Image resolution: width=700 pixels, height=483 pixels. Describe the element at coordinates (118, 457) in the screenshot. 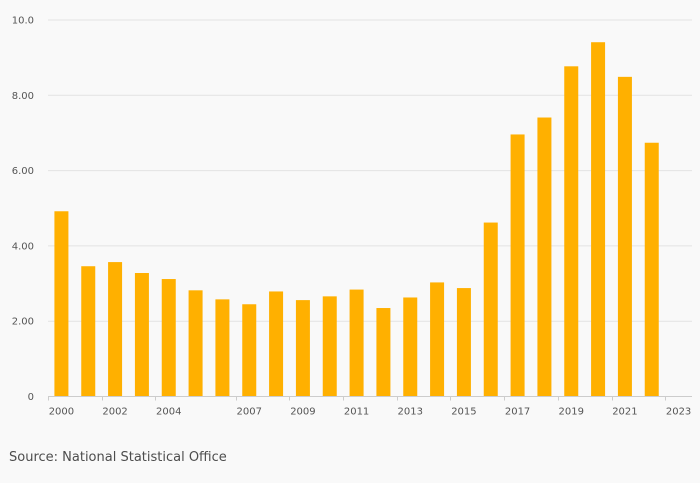

I see `source-note: Source: National Statistical Office` at that location.